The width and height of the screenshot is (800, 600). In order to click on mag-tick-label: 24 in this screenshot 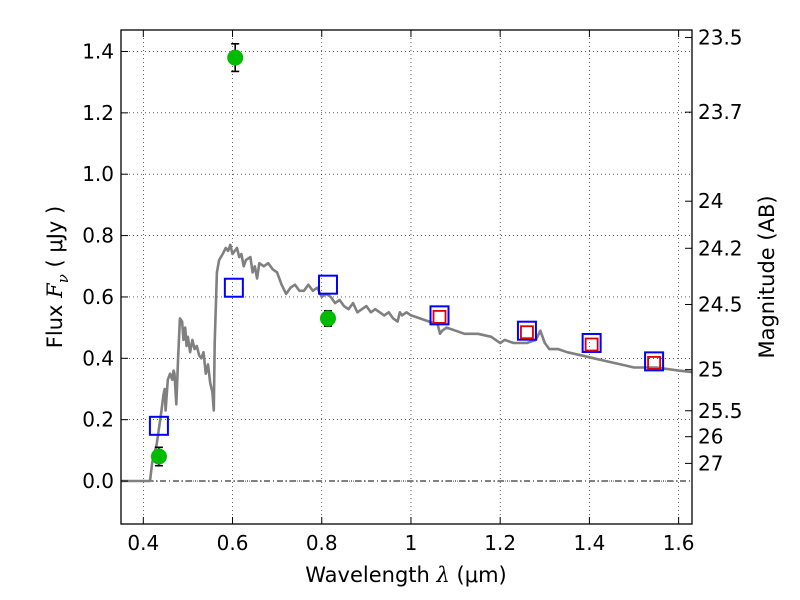, I will do `click(710, 201)`.